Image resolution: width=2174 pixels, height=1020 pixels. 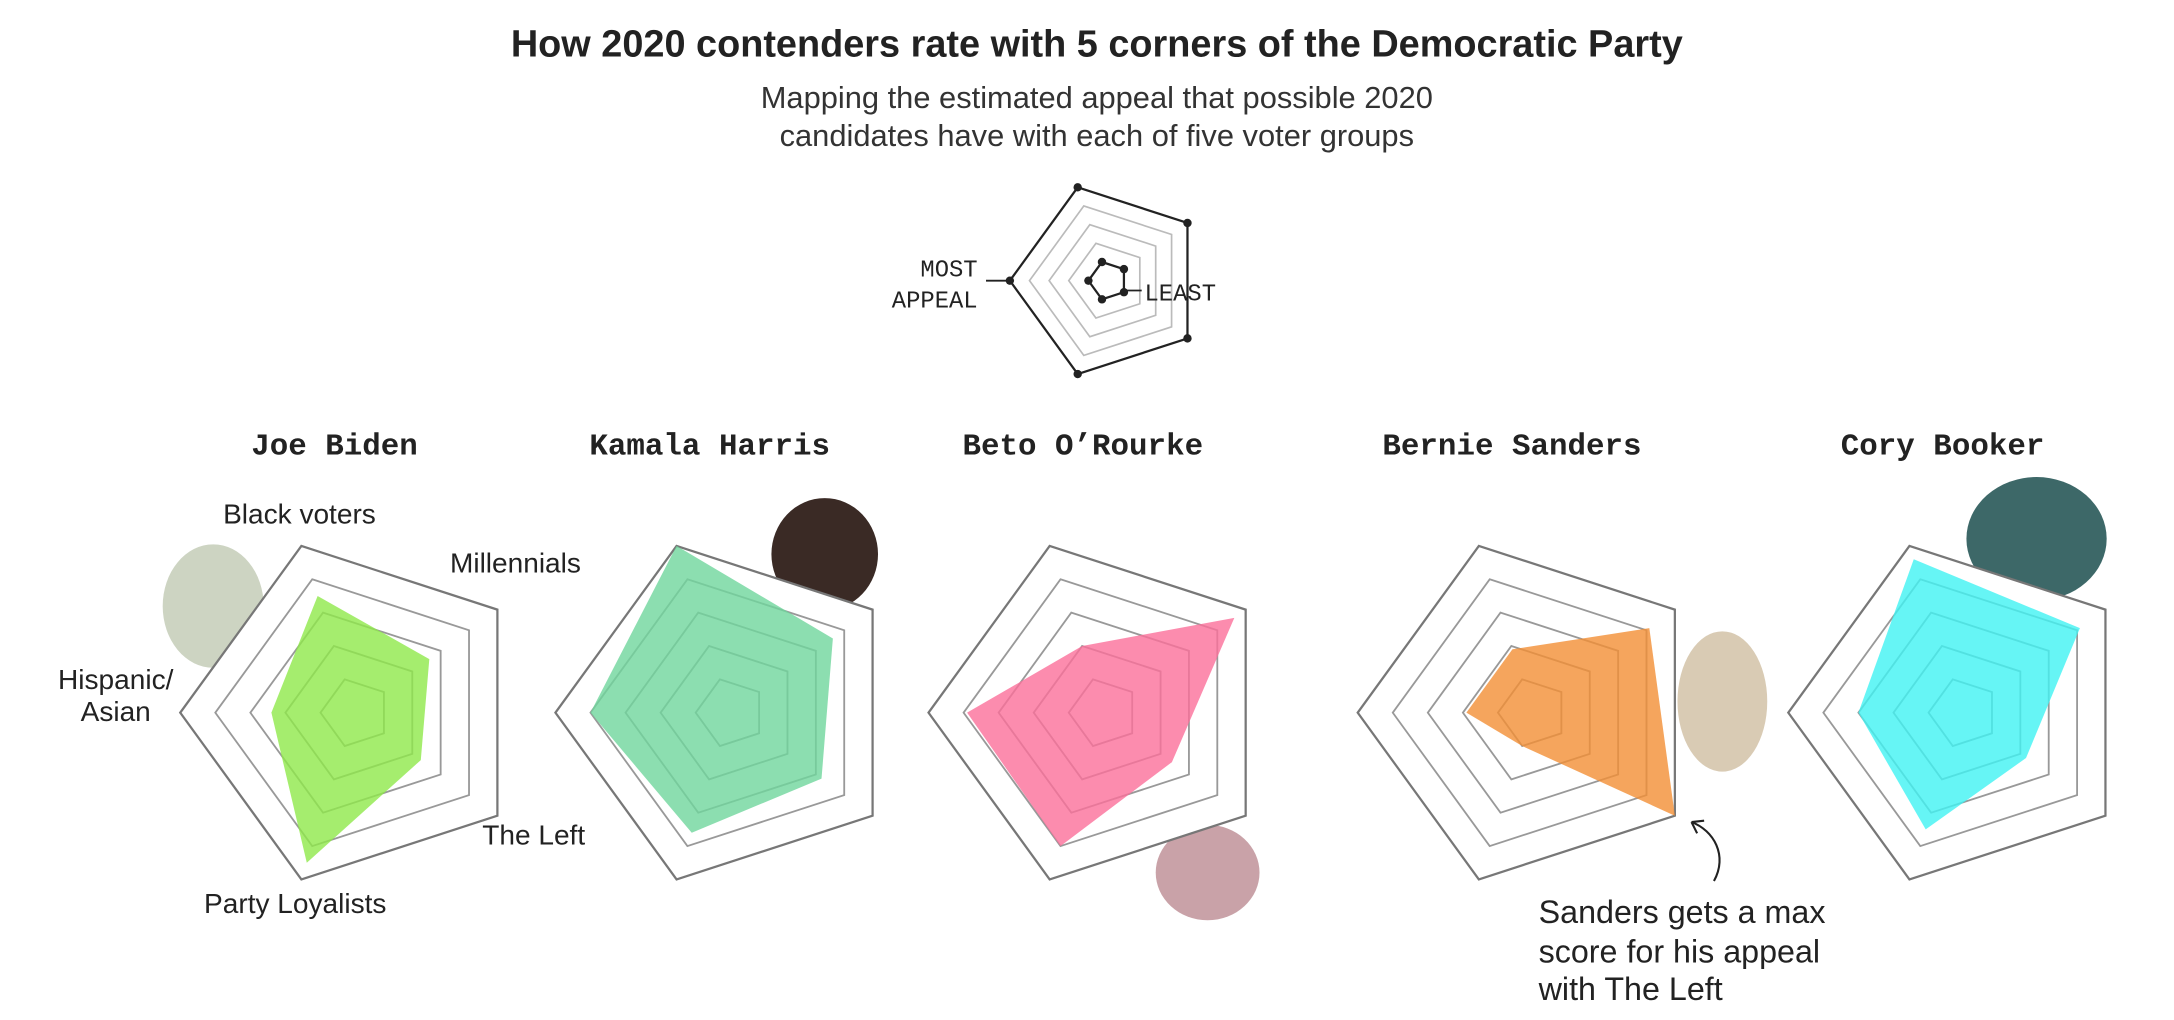 I want to click on legend-label: MOST, so click(x=948, y=270).